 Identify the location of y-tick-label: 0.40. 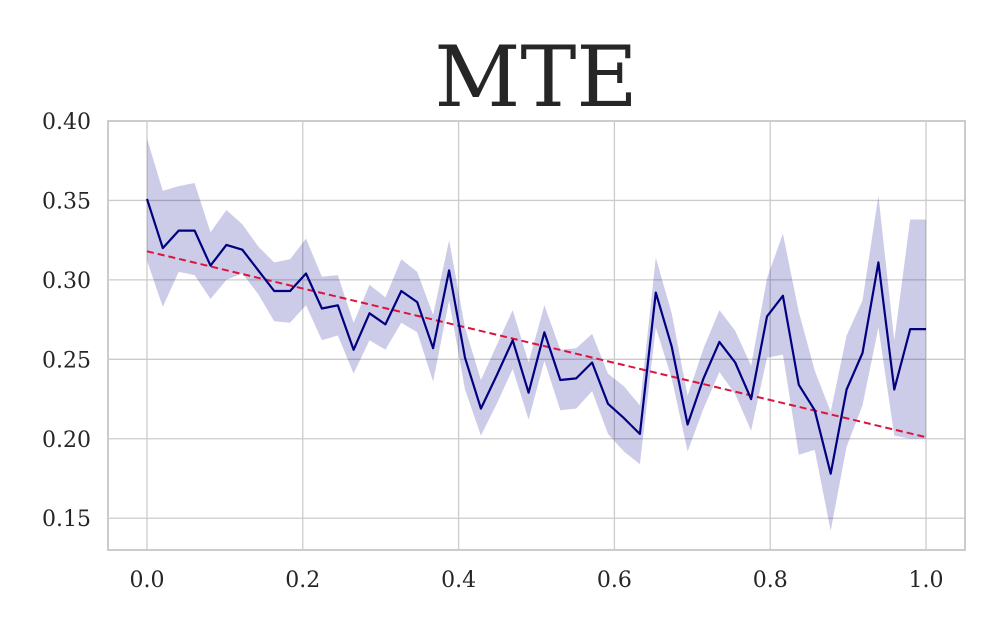
(66, 122).